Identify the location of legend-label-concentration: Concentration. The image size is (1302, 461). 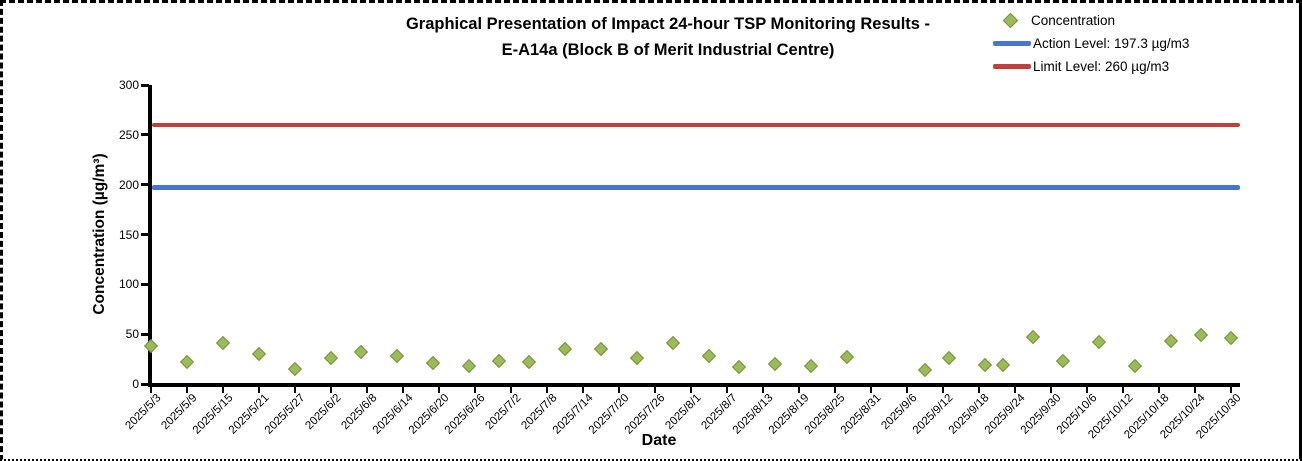
(1073, 20).